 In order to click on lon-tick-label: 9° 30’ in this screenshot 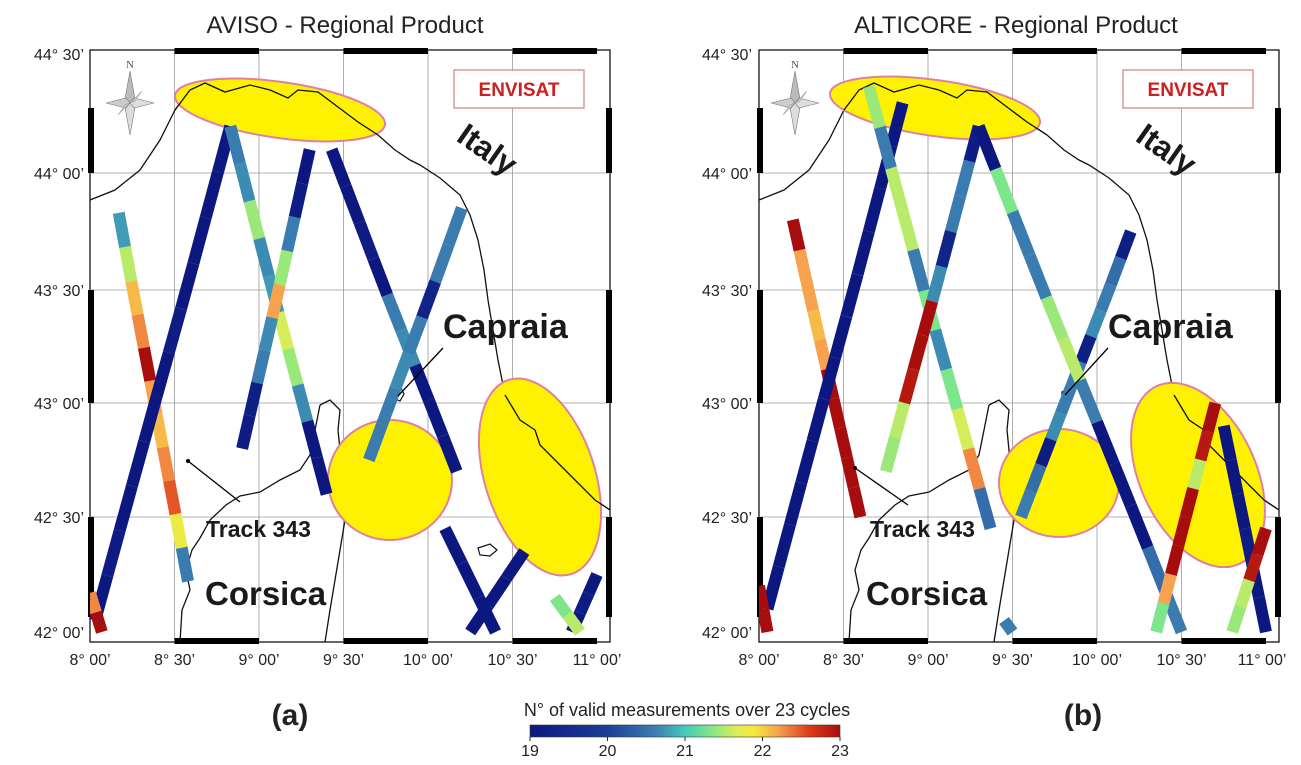, I will do `click(343, 660)`.